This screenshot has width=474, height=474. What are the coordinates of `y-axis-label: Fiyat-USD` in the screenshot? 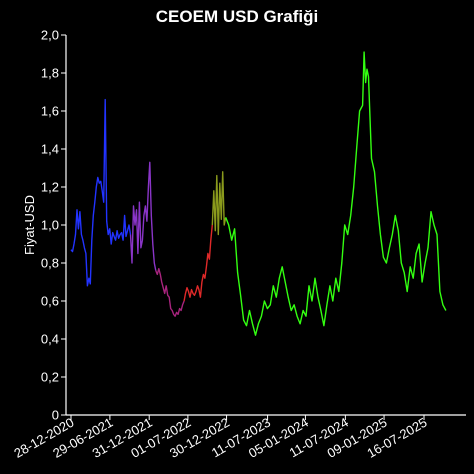 It's located at (29, 225).